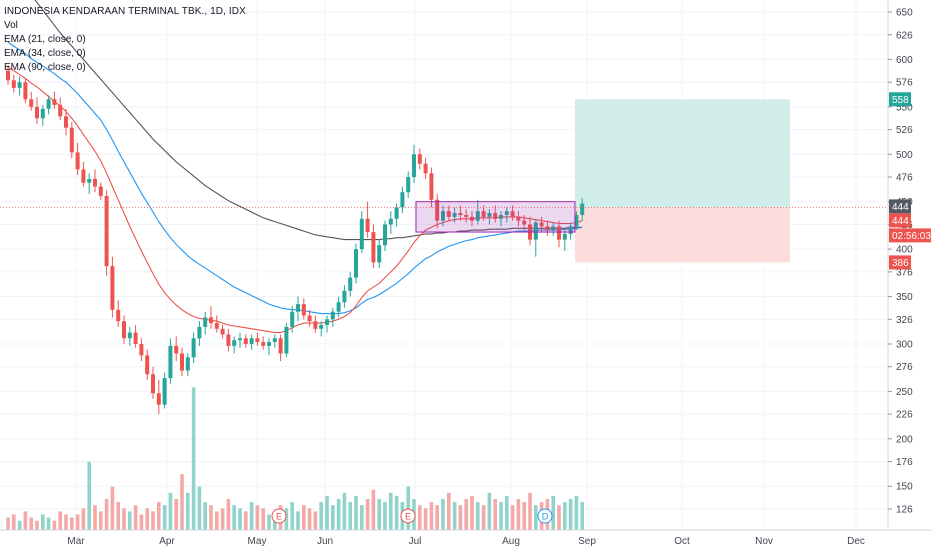 The height and width of the screenshot is (550, 932). Describe the element at coordinates (904, 415) in the screenshot. I see `y-tick-label-17: 226` at that location.